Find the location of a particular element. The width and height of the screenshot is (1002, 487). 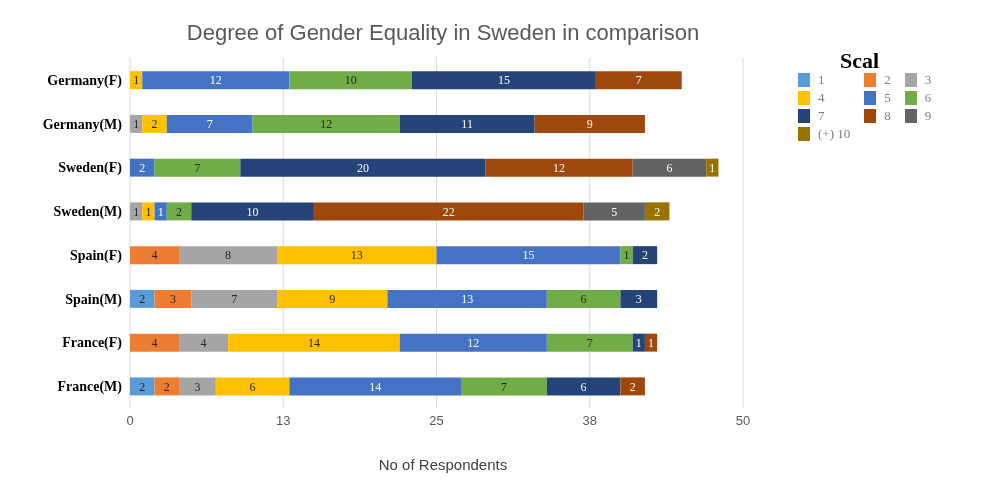

legend-title: Scal is located at coordinates (860, 60).